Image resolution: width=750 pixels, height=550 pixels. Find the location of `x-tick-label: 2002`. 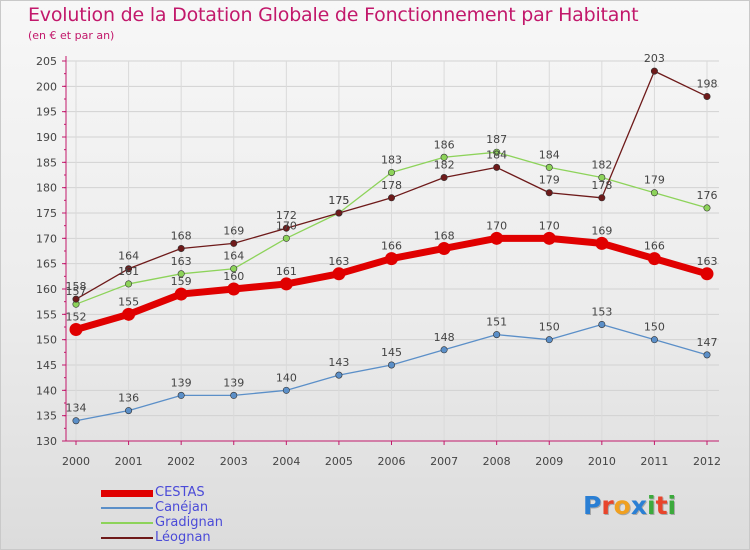

x-tick-label: 2002 is located at coordinates (181, 461).